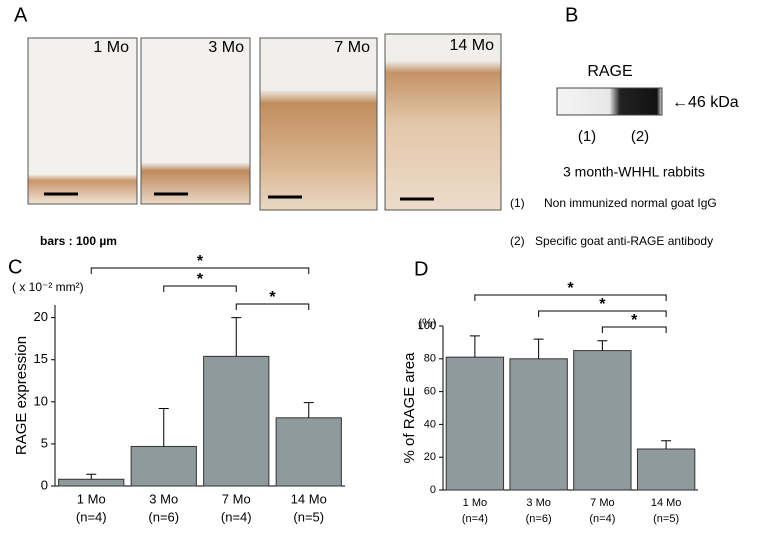  What do you see at coordinates (430, 424) in the screenshot?
I see `y-tick-label: 40` at bounding box center [430, 424].